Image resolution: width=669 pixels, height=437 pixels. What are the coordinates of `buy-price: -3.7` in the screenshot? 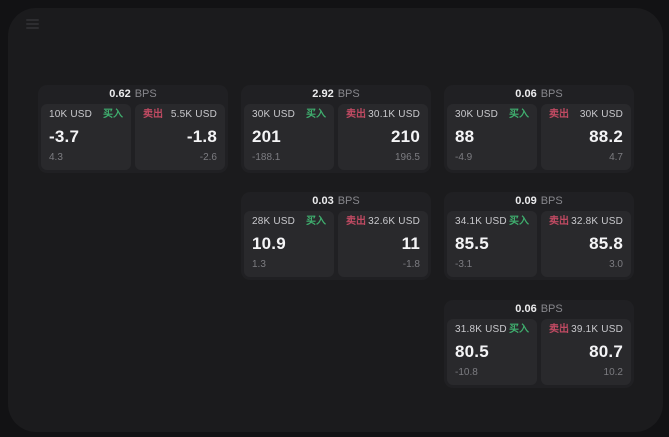 It's located at (64, 136).